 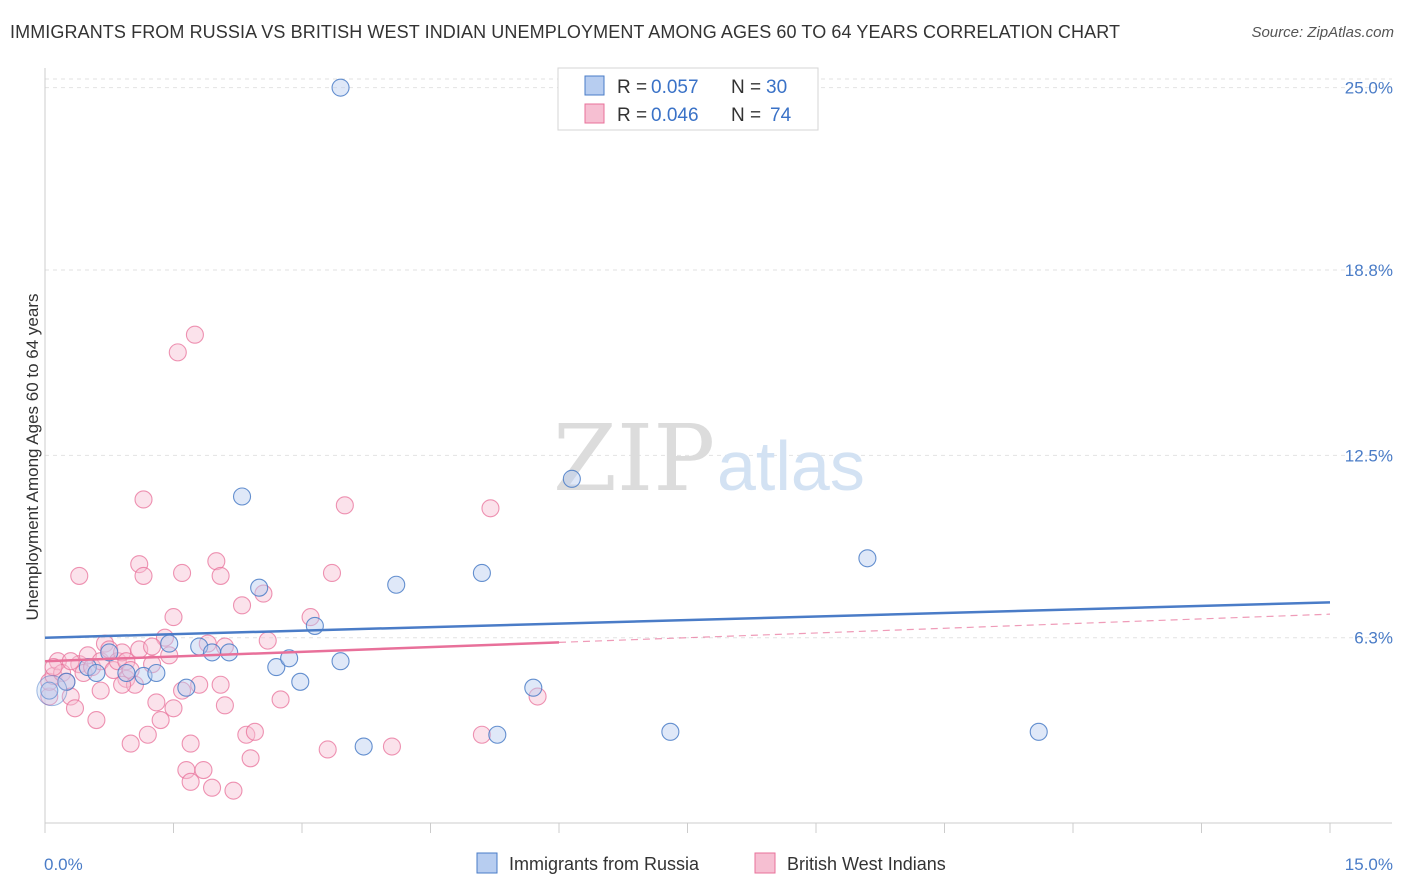 I want to click on trend-line-russia, so click(x=687, y=620).